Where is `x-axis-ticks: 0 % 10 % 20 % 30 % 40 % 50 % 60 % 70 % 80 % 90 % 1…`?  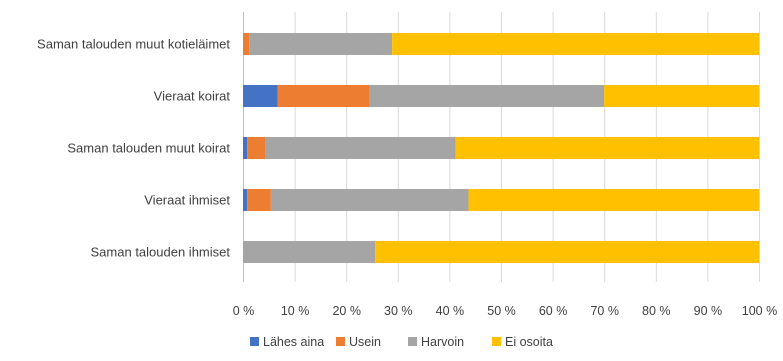
x-axis-ticks: 0 % 10 % 20 % 30 % 40 % 50 % 60 % 70 % 80 % 90 % 1… is located at coordinates (505, 311).